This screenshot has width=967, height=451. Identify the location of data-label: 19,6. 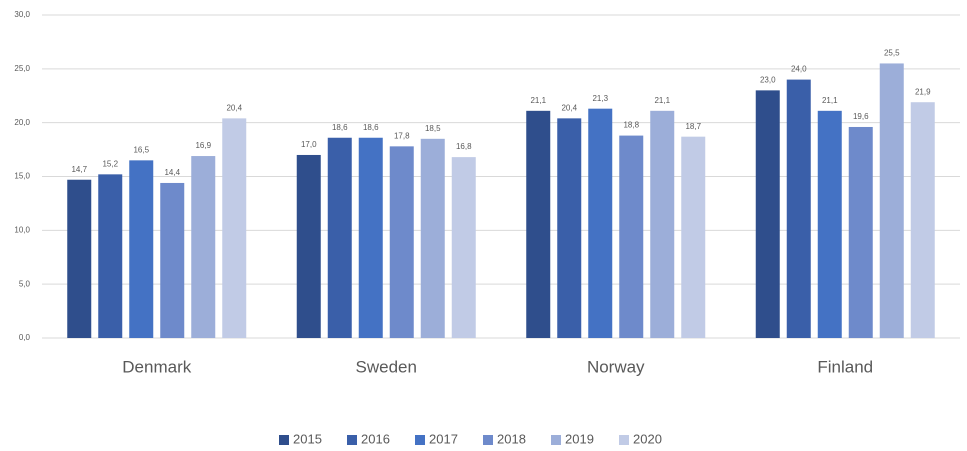
(861, 116).